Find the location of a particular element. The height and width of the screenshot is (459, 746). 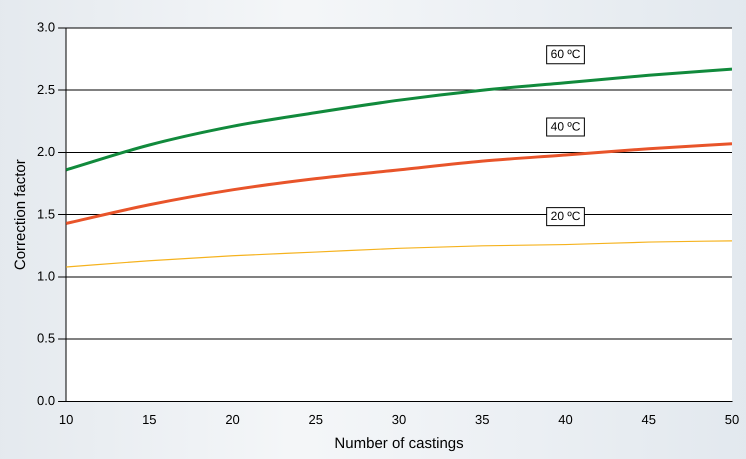

series-label: 60 ºC is located at coordinates (565, 54).